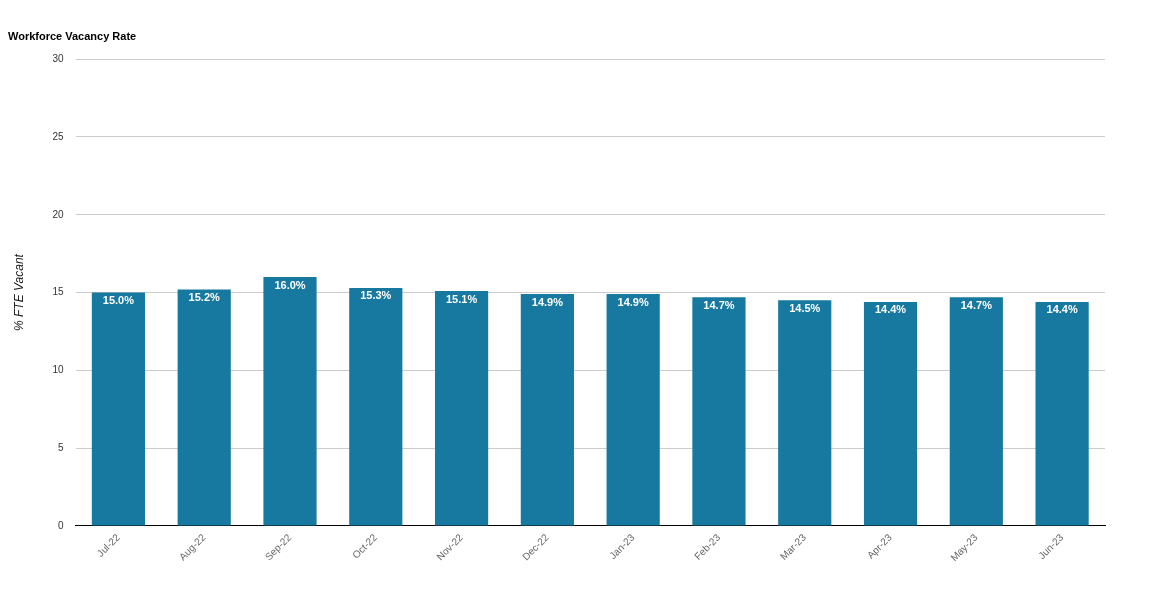 The height and width of the screenshot is (590, 1150). I want to click on chart-title: Workforce Vacancy Rate, so click(72, 35).